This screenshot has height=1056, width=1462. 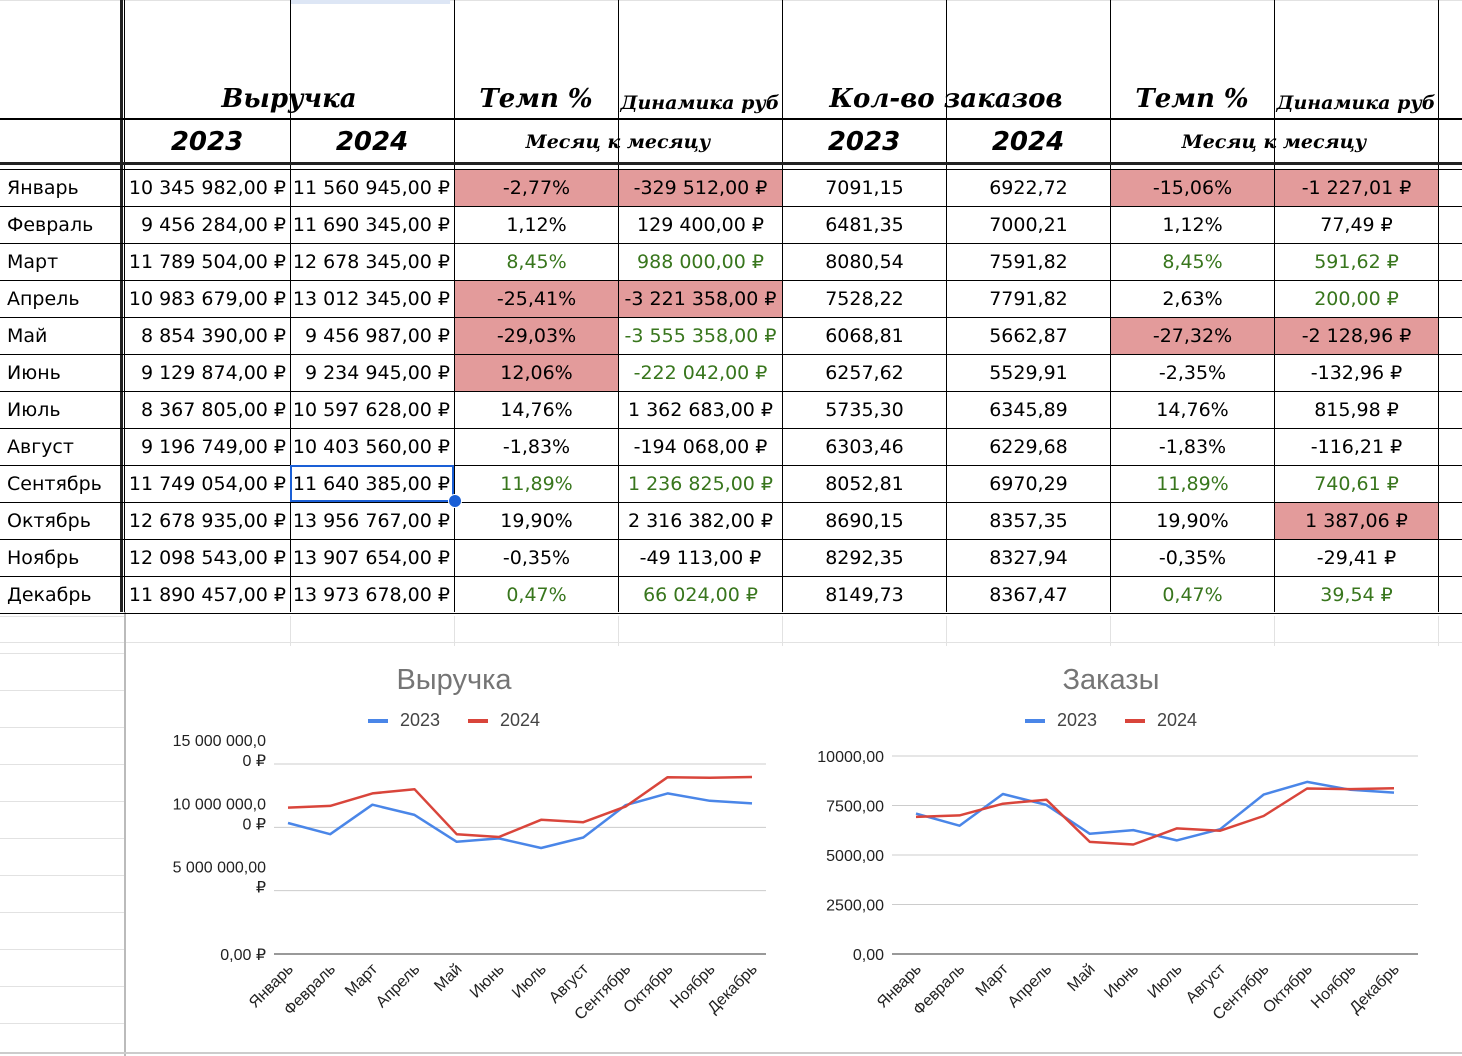 I want to click on header-month-to-month: Месяц к месяцу, so click(x=618, y=142).